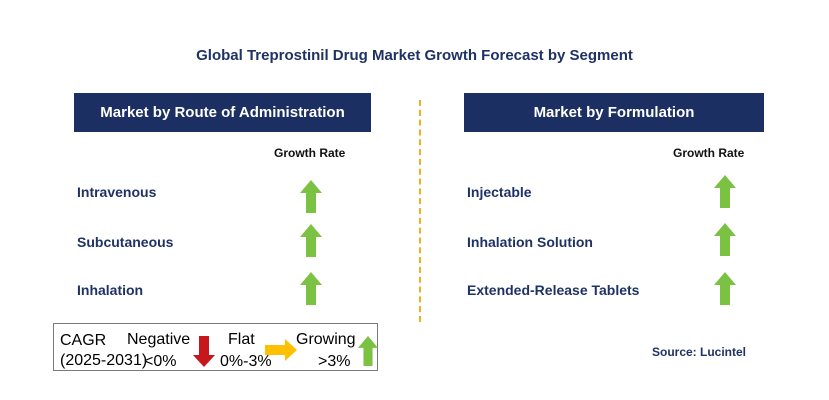  Describe the element at coordinates (222, 112) in the screenshot. I see `route-header: Market by Route of Administration` at that location.